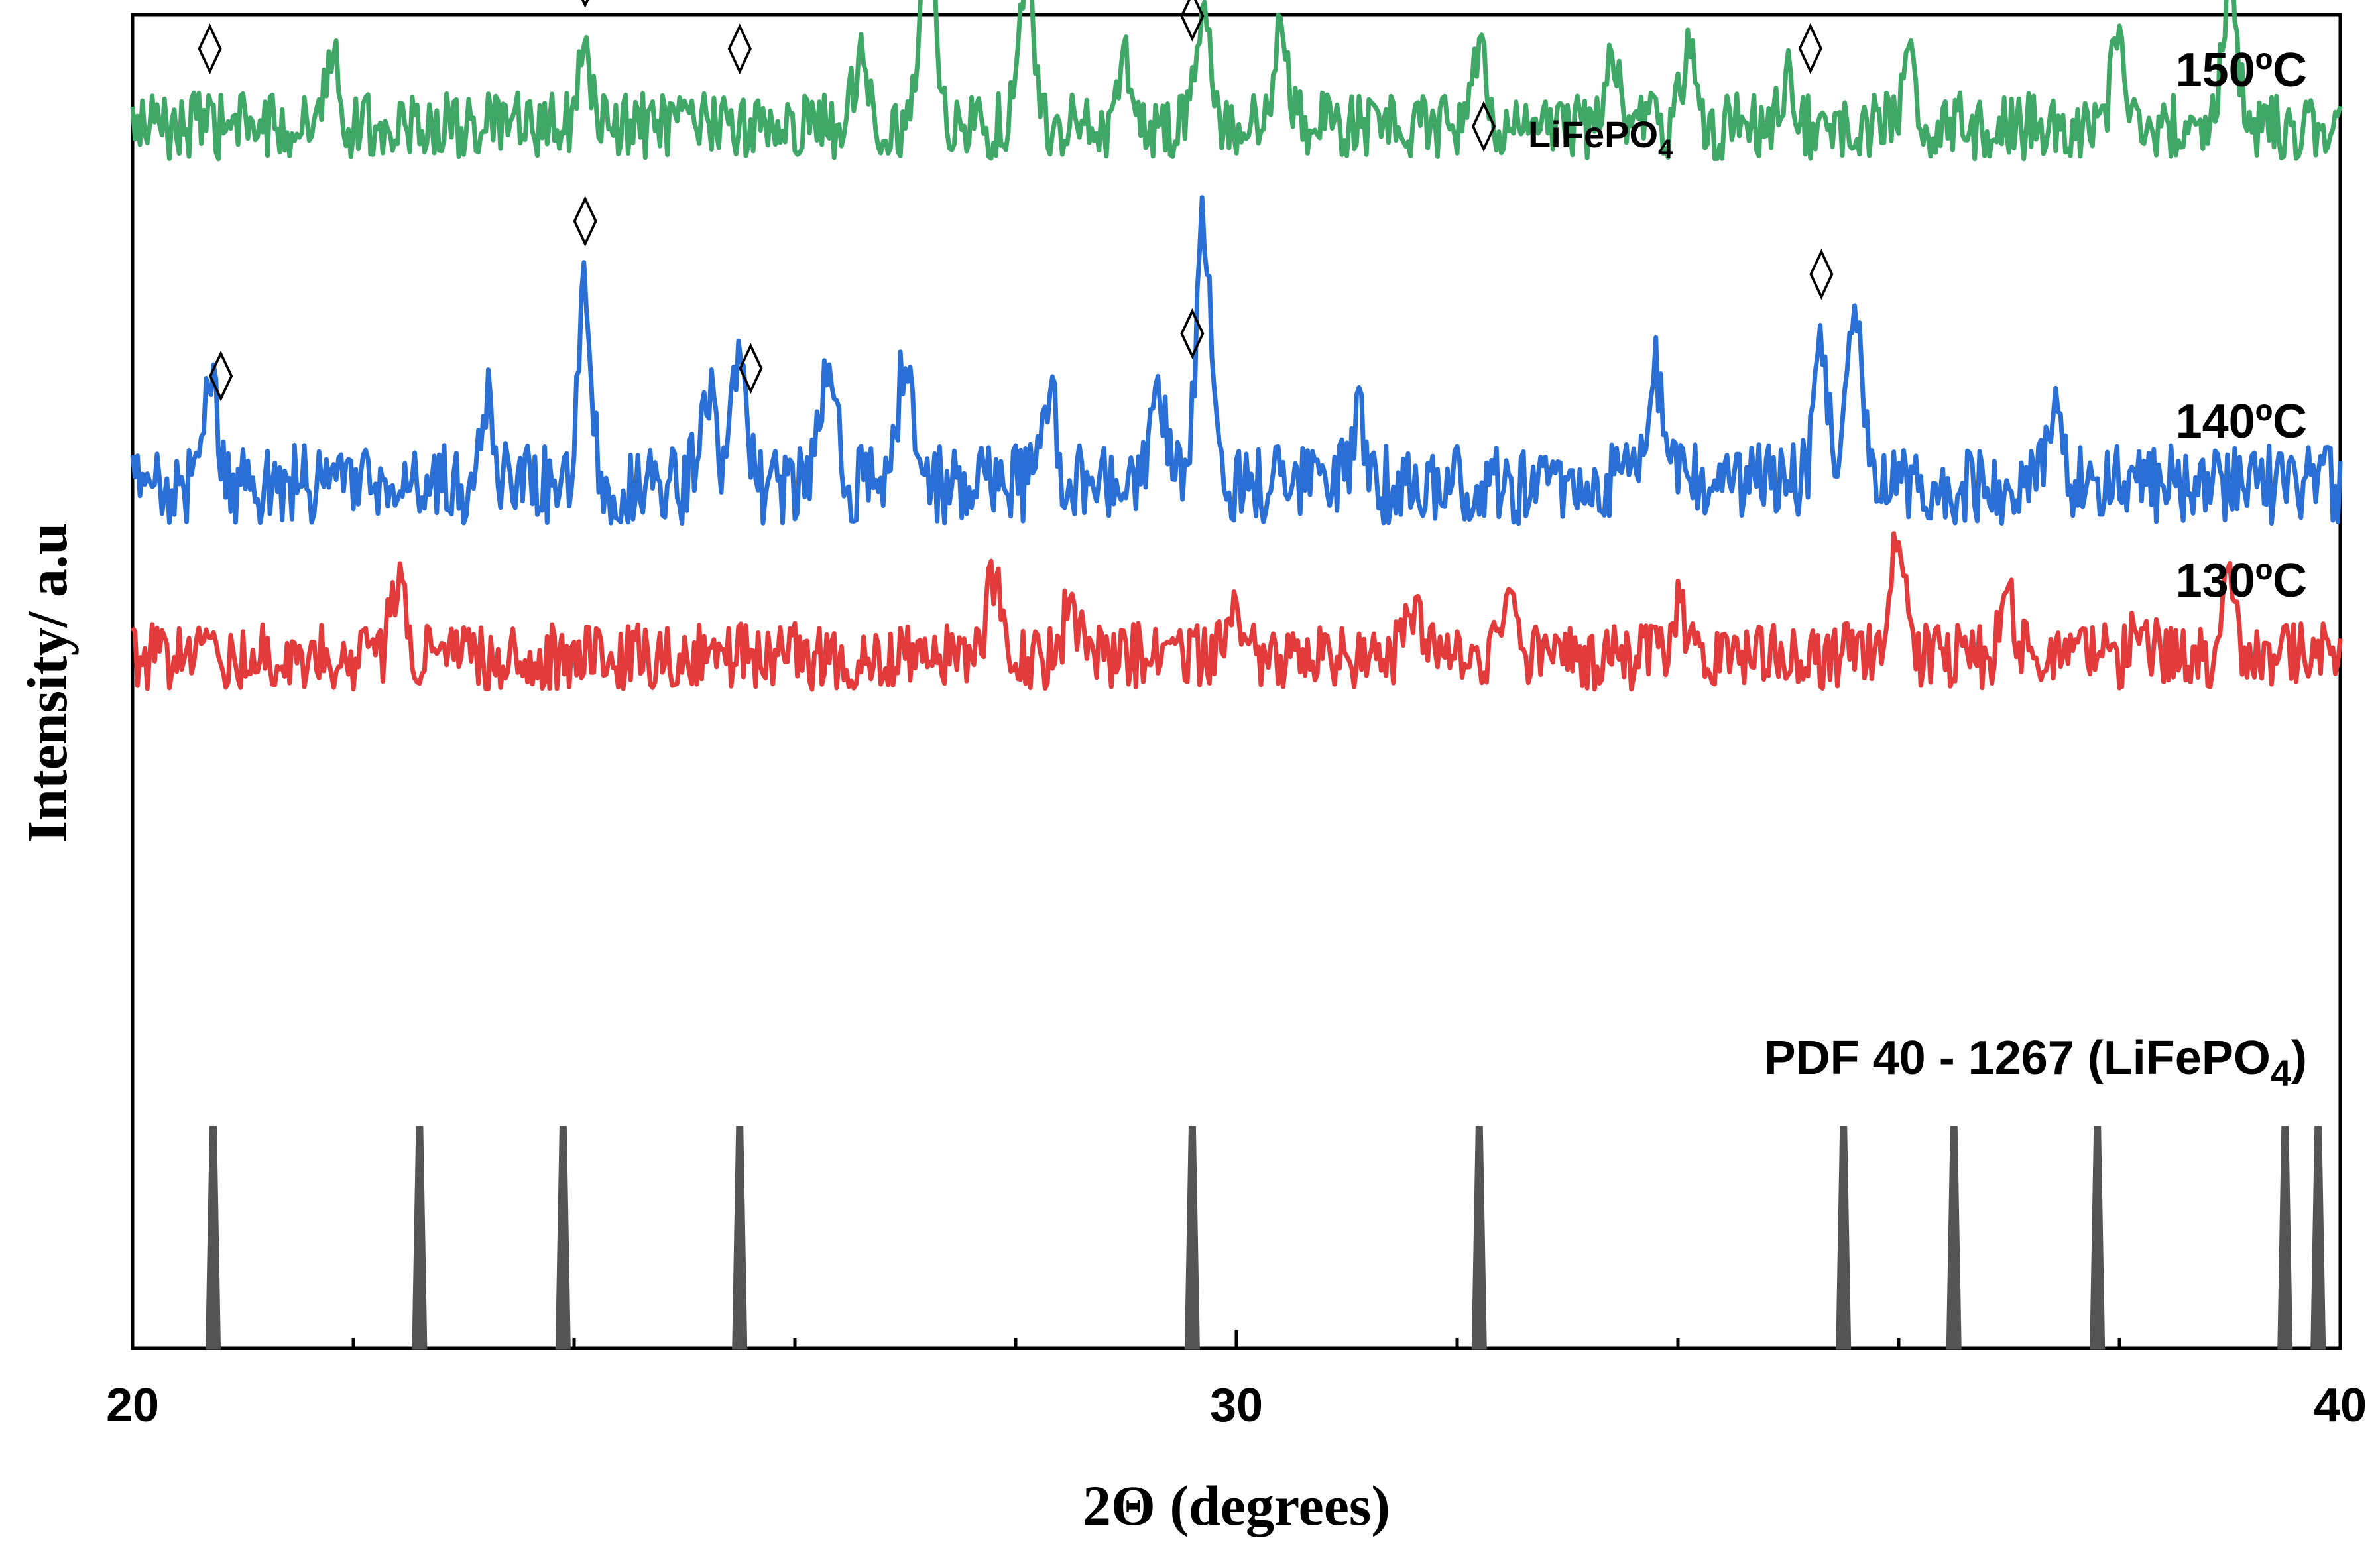 This screenshot has height=1550, width=2380. Describe the element at coordinates (2035, 1063) in the screenshot. I see `reference-label: PDF 40 - 1267 (LiFePO4)` at that location.